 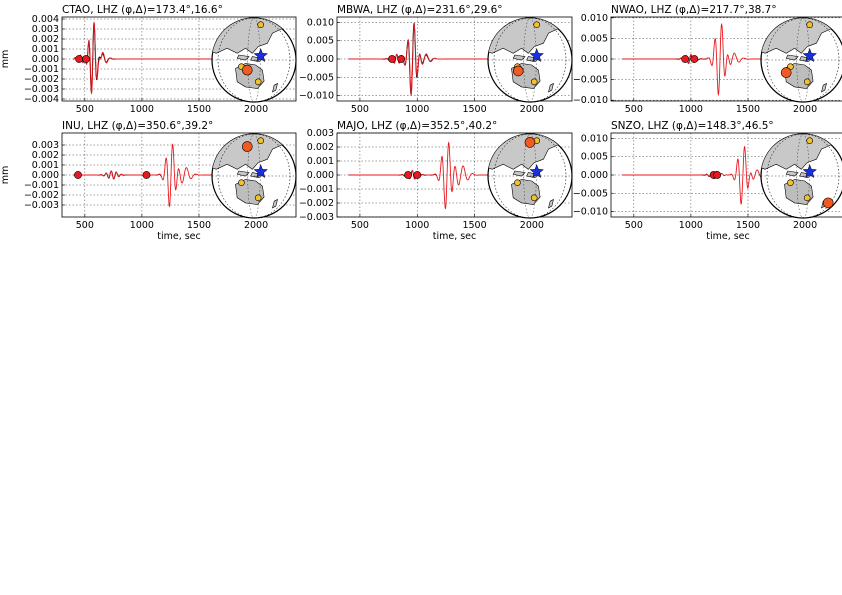 I want to click on panel-title: MAJO, LHZ (φ,Δ)=352.5°,40.2°, so click(x=417, y=126).